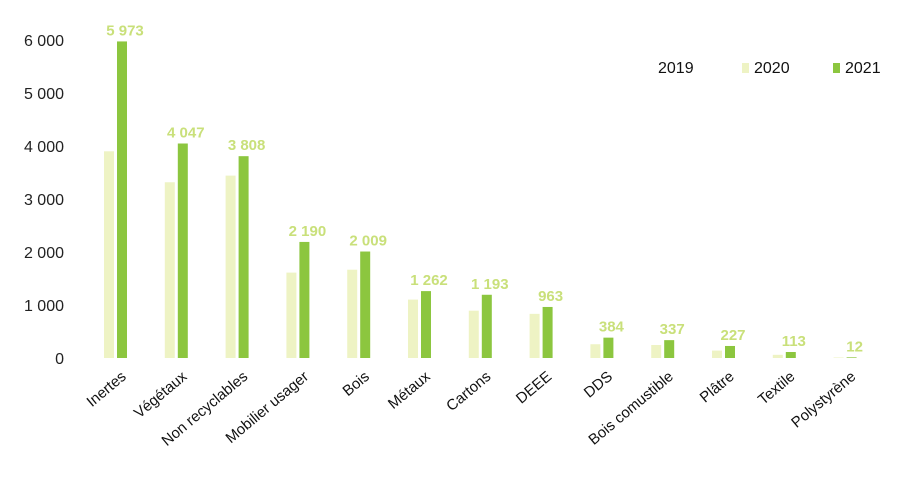 This screenshot has height=489, width=923. What do you see at coordinates (247, 145) in the screenshot?
I see `data-label-2021: 3 808` at bounding box center [247, 145].